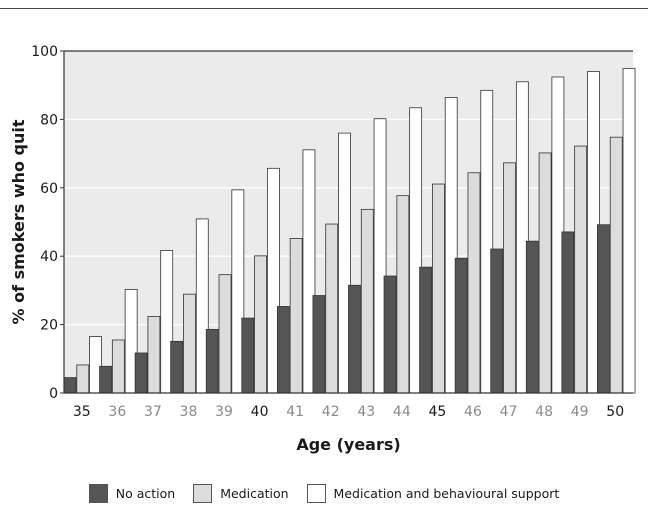 This screenshot has height=505, width=648. Describe the element at coordinates (189, 412) in the screenshot. I see `x-tick-label: 38` at that location.